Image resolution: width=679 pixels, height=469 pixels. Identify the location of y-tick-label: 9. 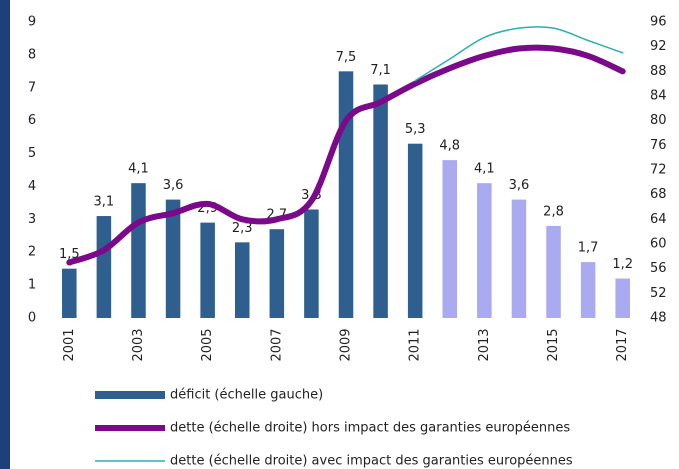
(32, 22).